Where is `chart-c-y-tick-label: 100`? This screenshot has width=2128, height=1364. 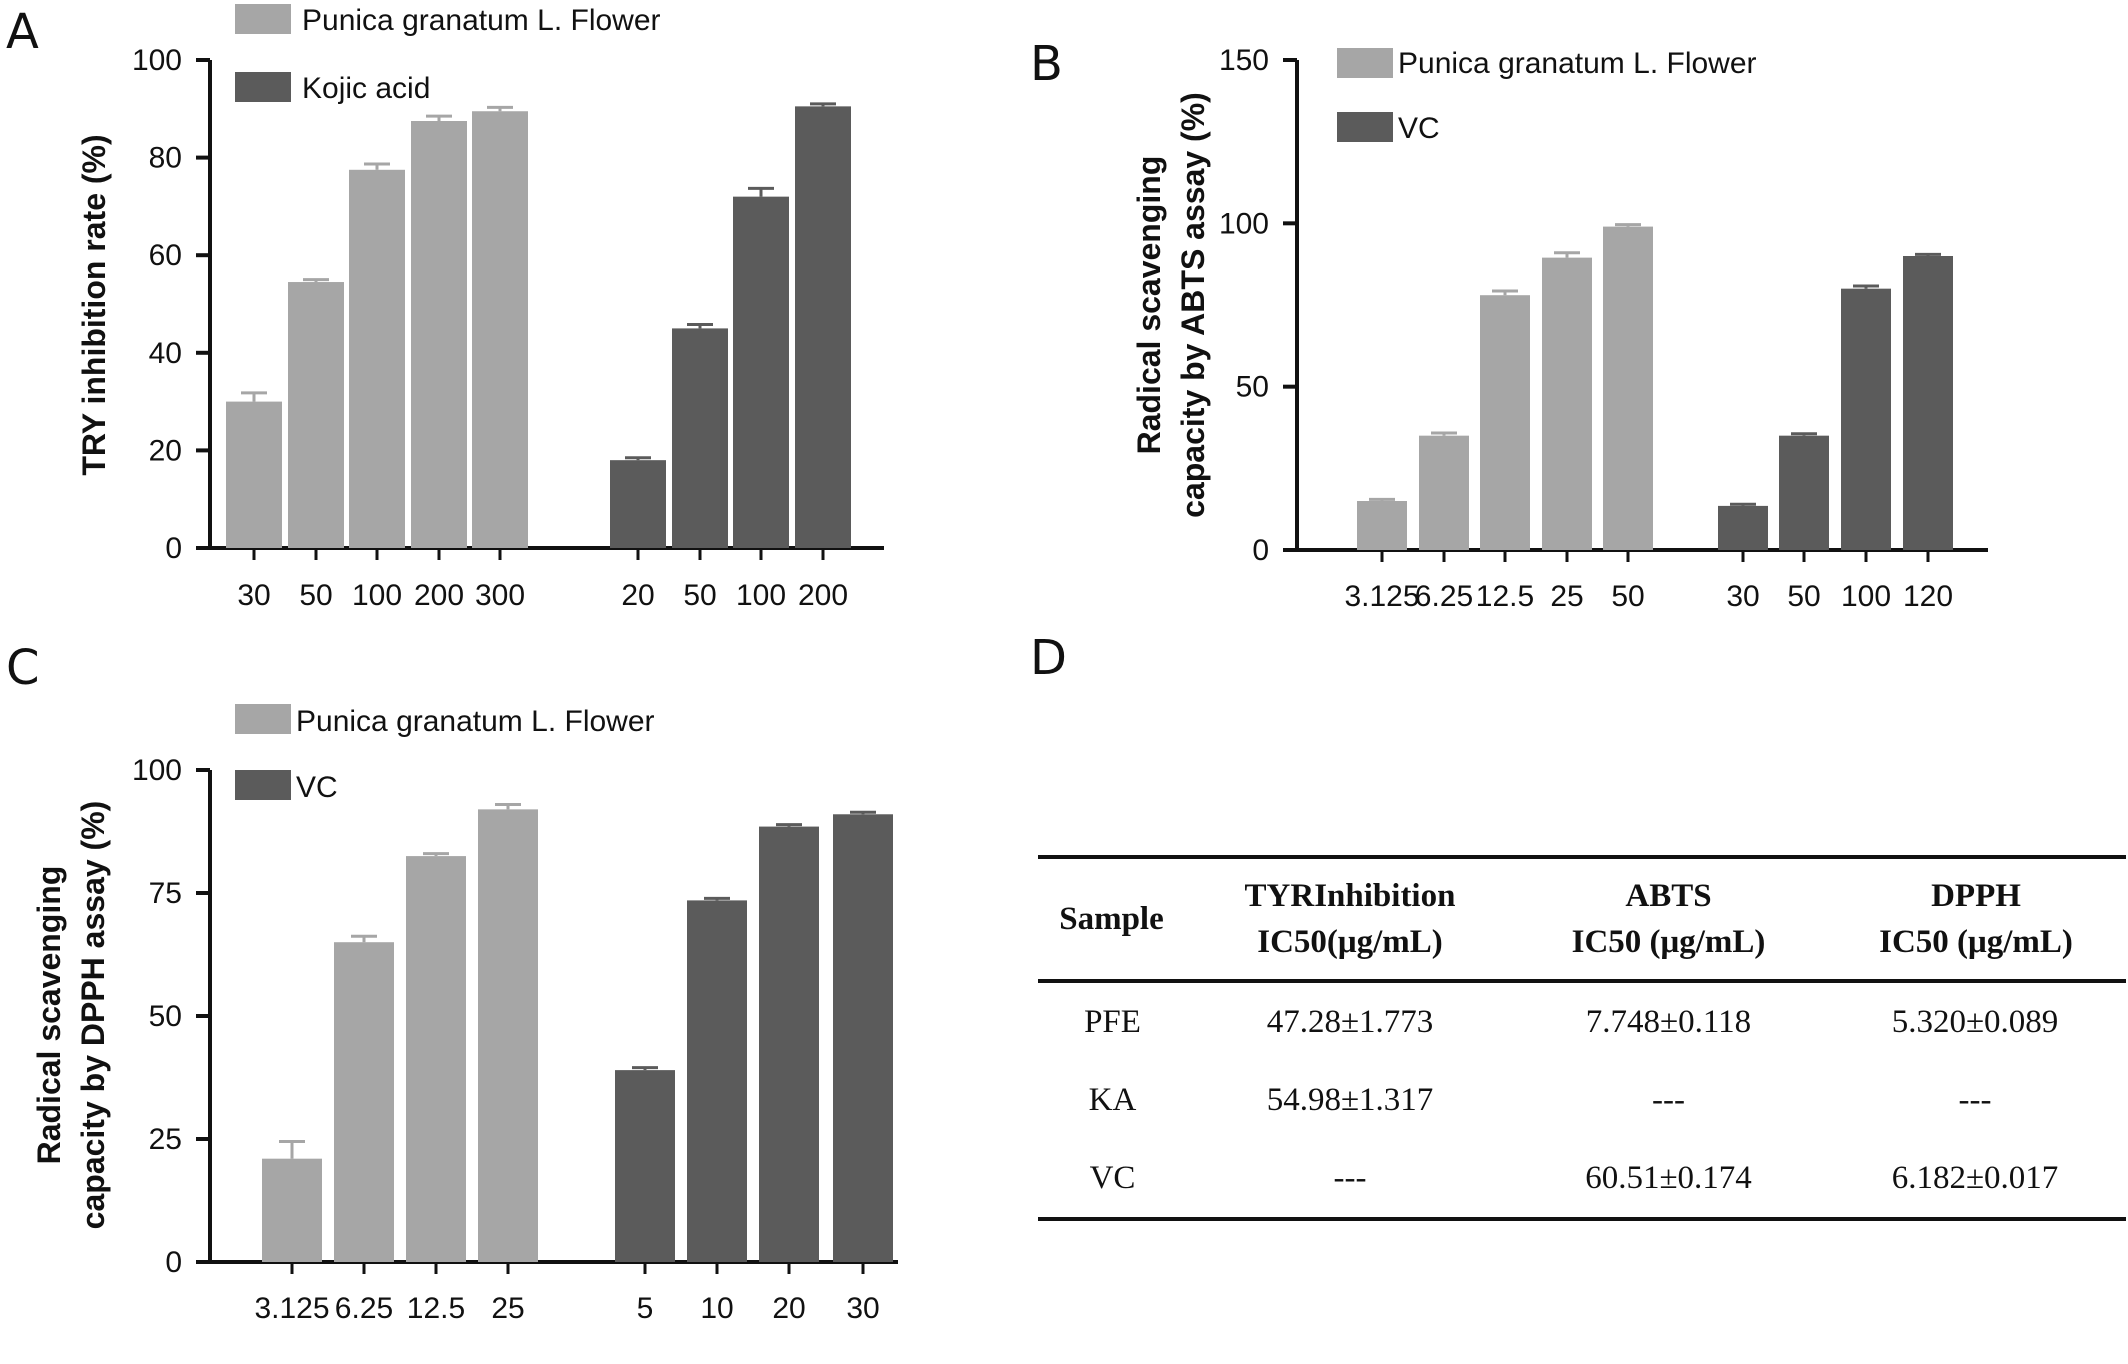 chart-c-y-tick-label: 100 is located at coordinates (157, 770).